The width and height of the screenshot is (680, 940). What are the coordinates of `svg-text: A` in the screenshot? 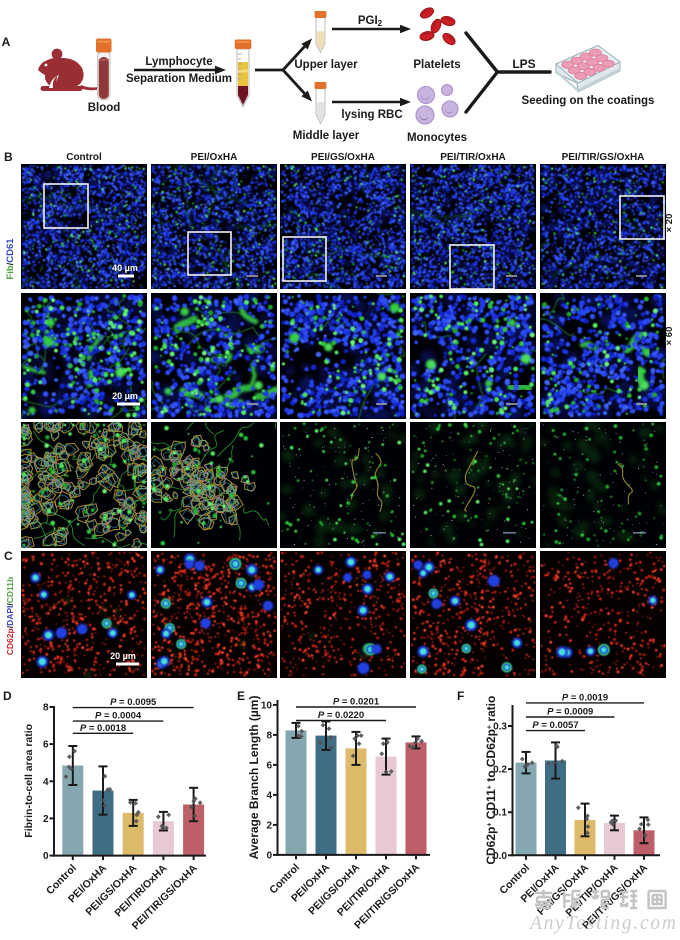 It's located at (6, 42).